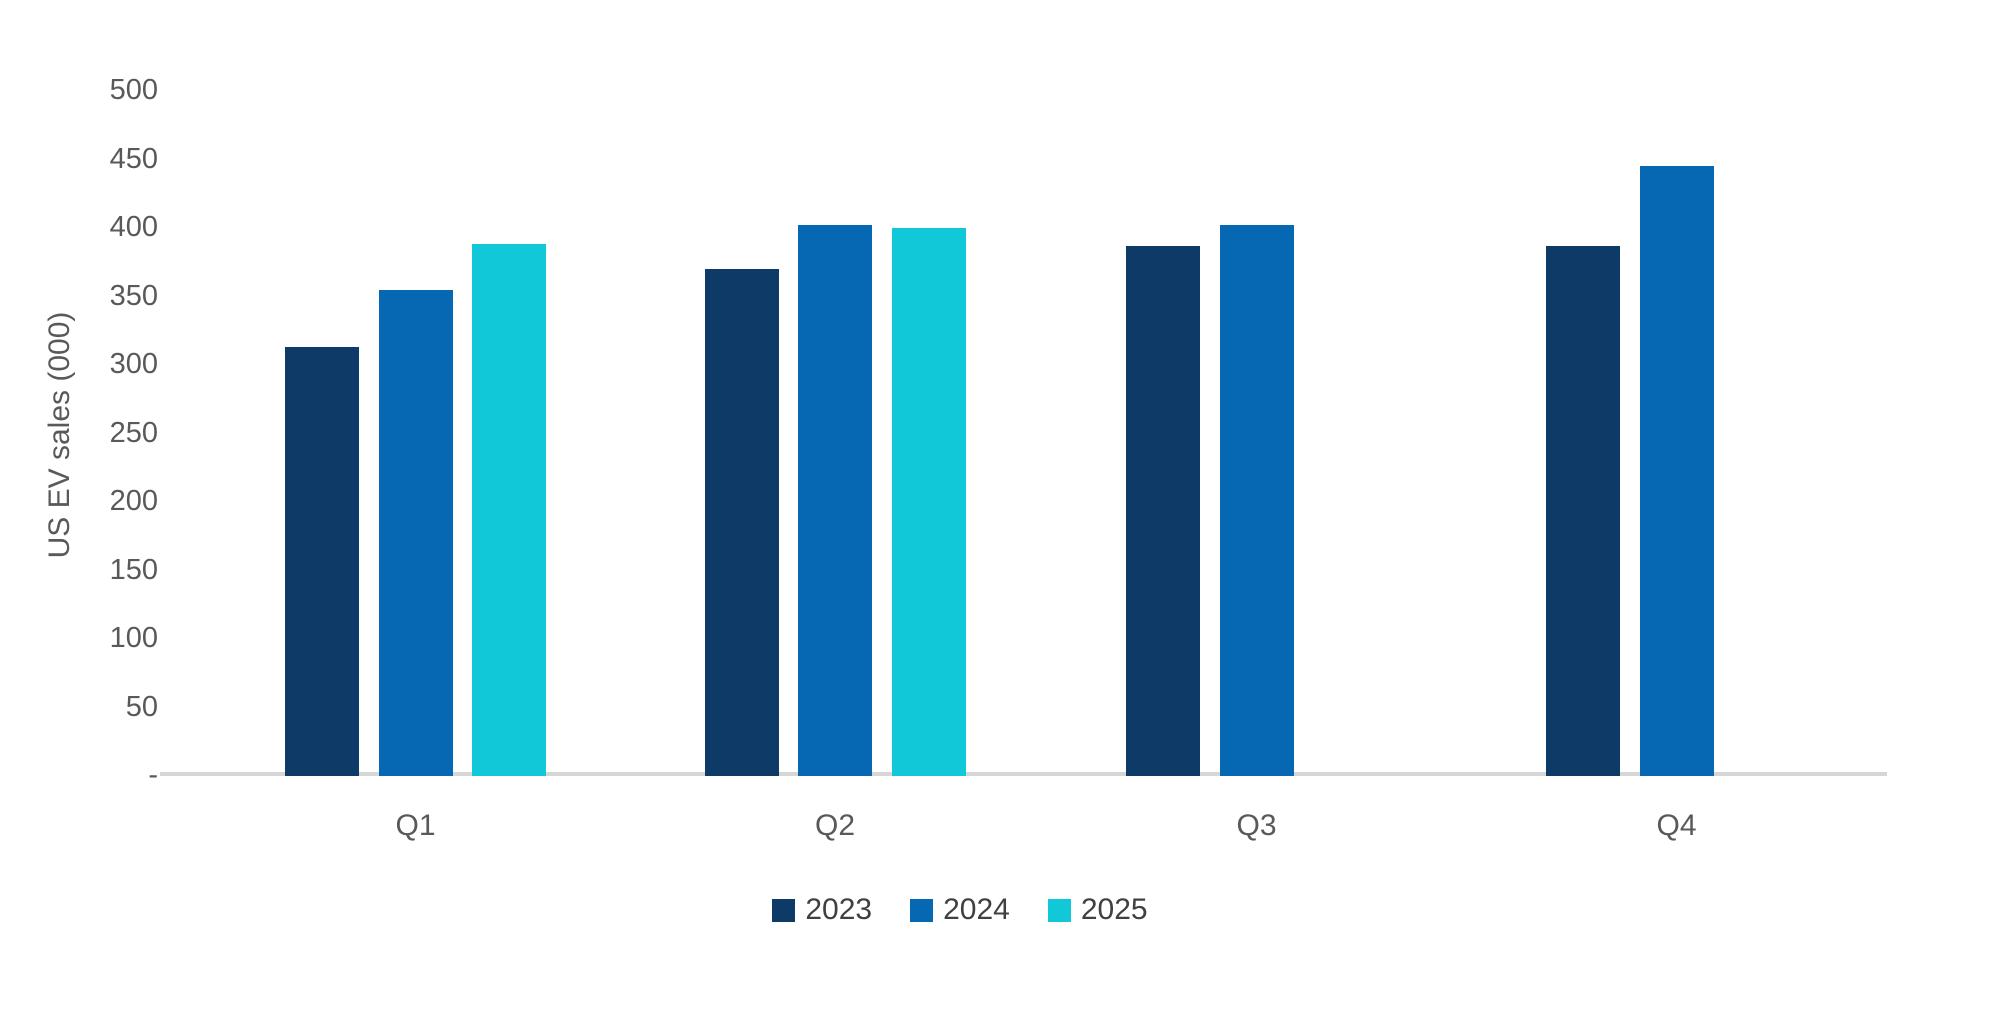 Image resolution: width=2000 pixels, height=1022 pixels. What do you see at coordinates (1256, 825) in the screenshot?
I see `x-axis-label-q3: Q3` at bounding box center [1256, 825].